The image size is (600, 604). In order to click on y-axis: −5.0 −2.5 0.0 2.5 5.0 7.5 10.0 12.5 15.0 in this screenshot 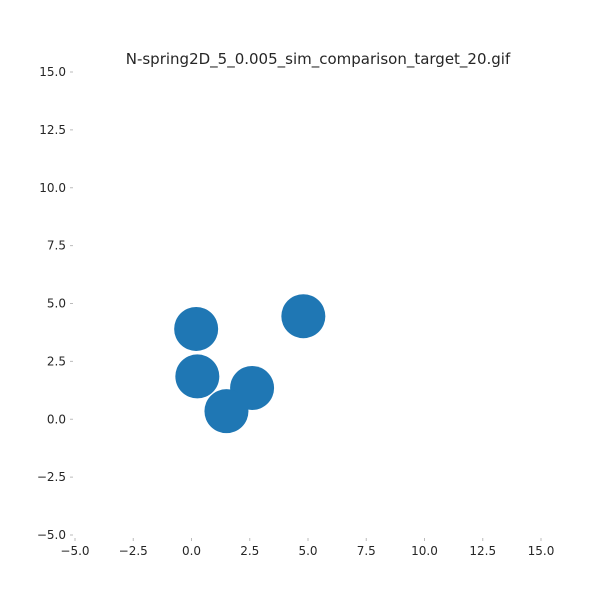, I will do `click(55, 303)`.